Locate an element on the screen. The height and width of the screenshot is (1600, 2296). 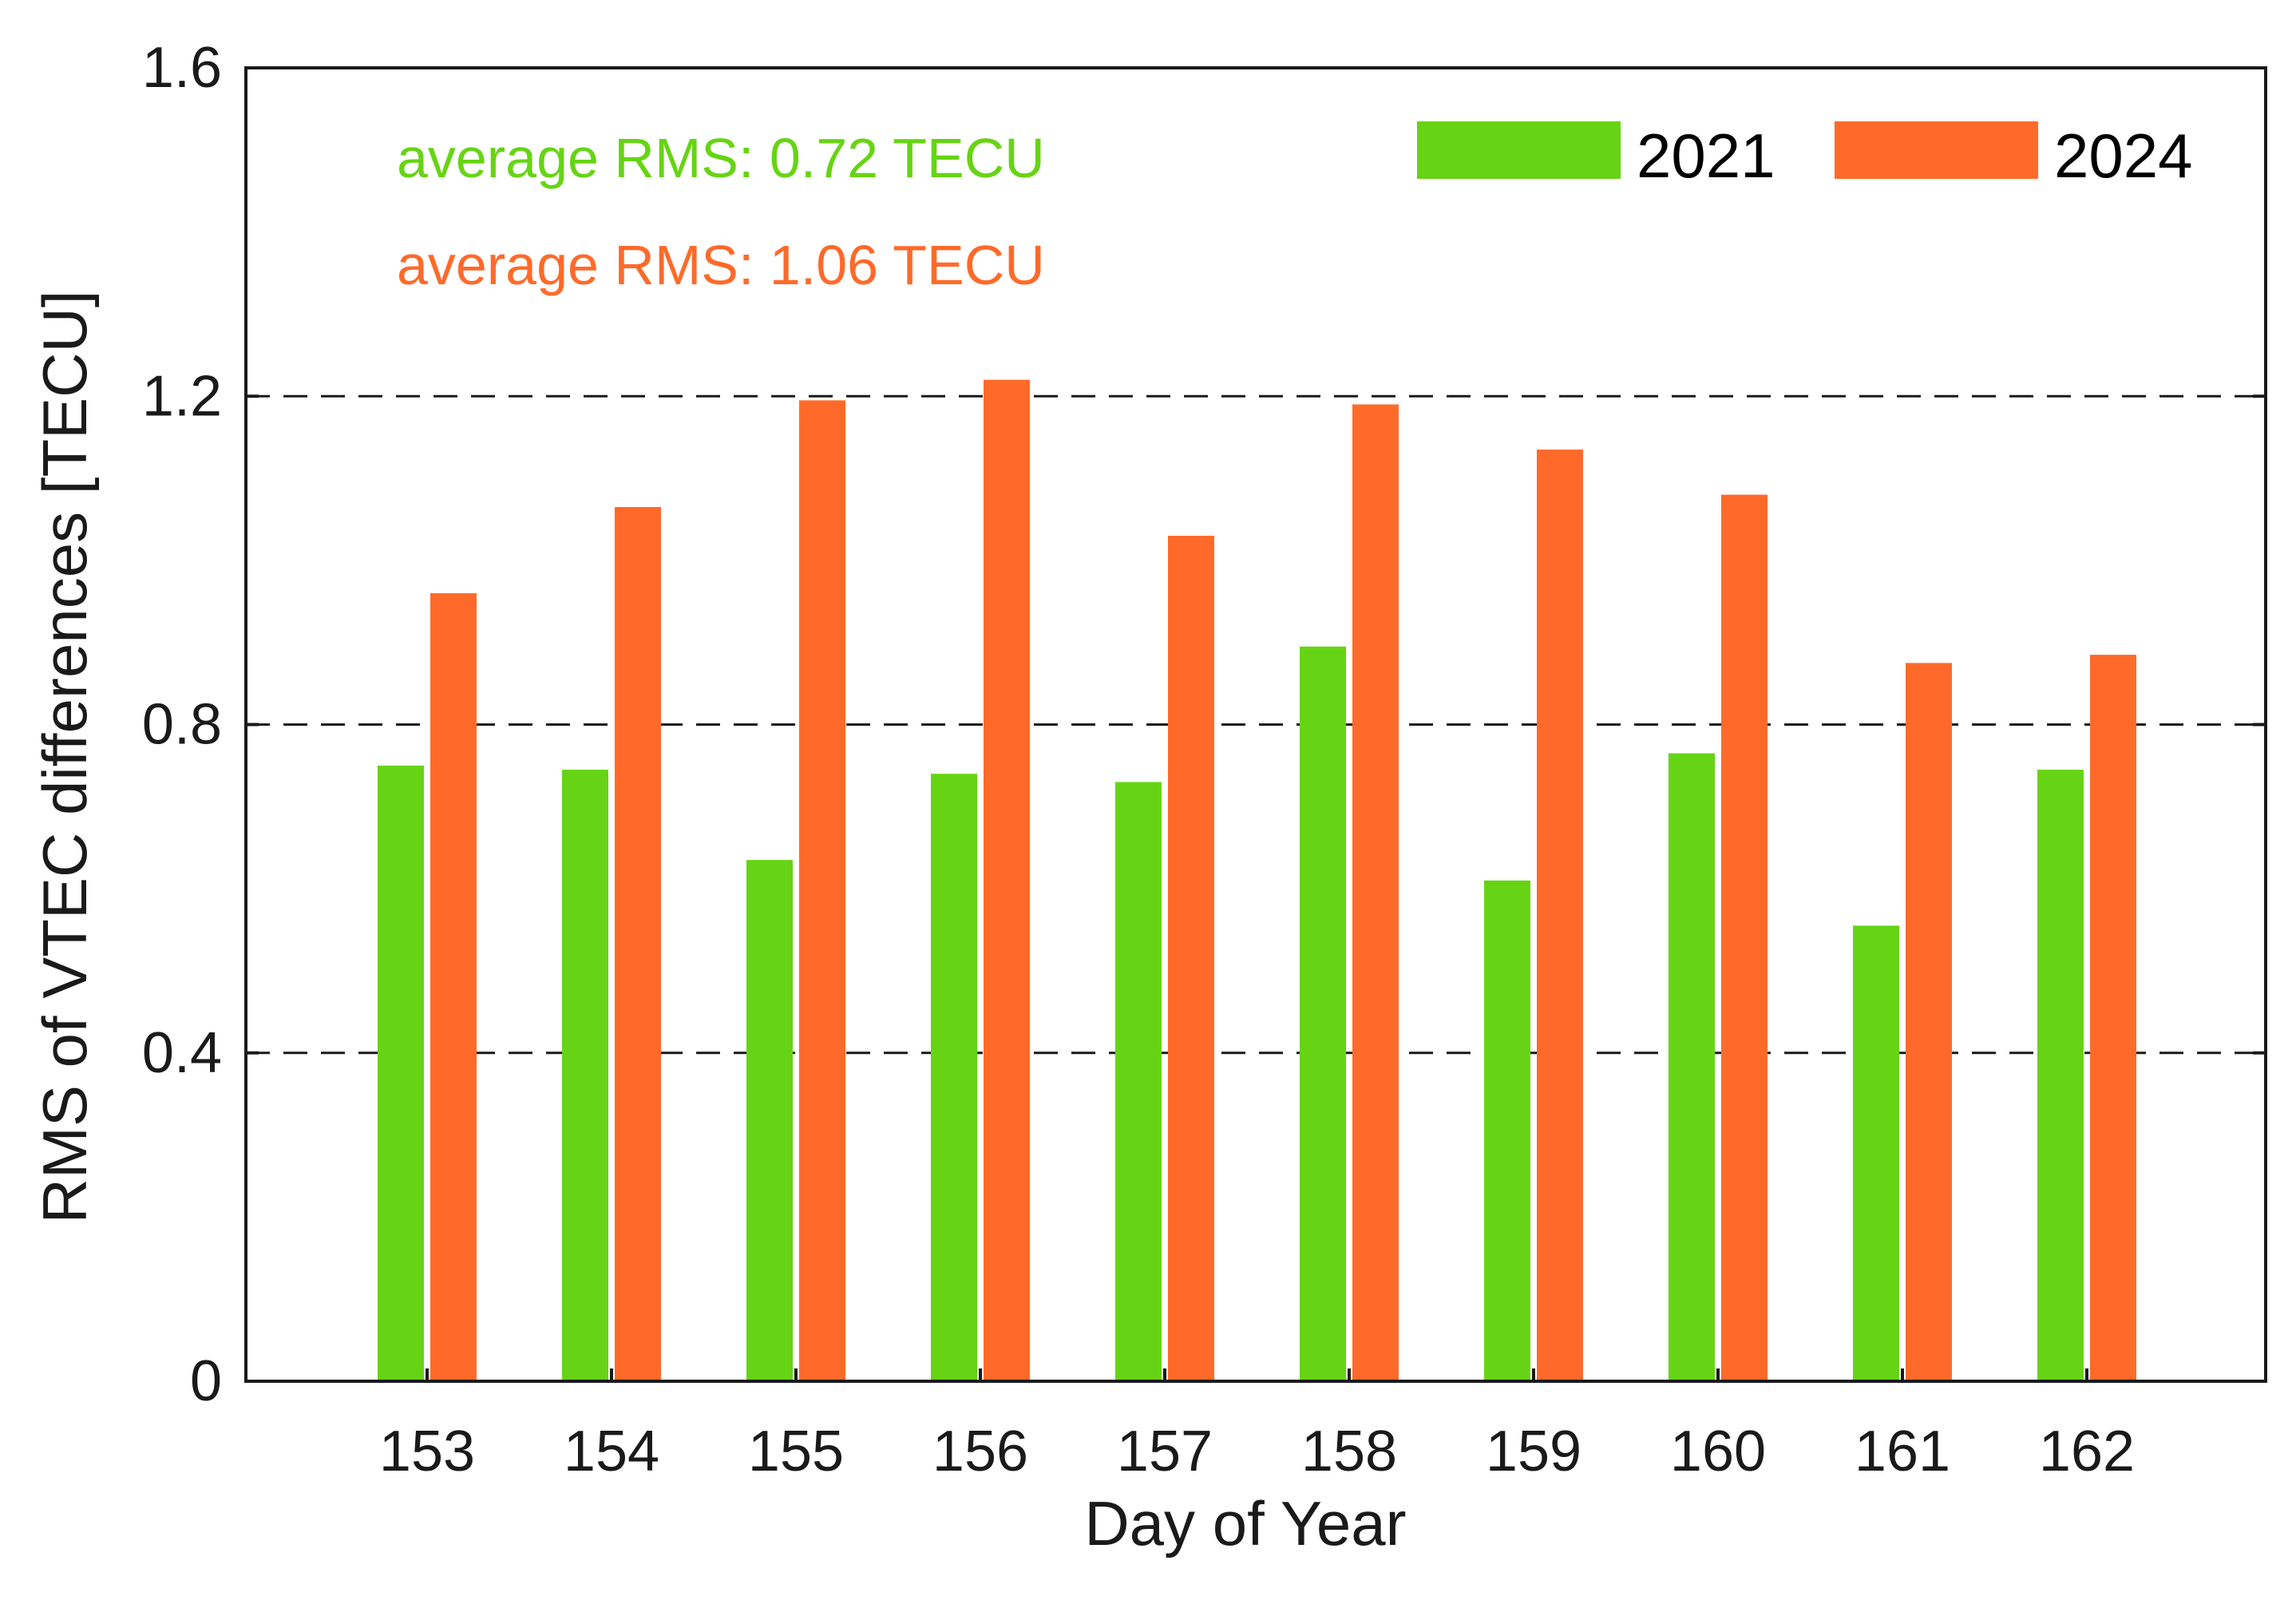
x-tick-label-156: 156 is located at coordinates (980, 1451).